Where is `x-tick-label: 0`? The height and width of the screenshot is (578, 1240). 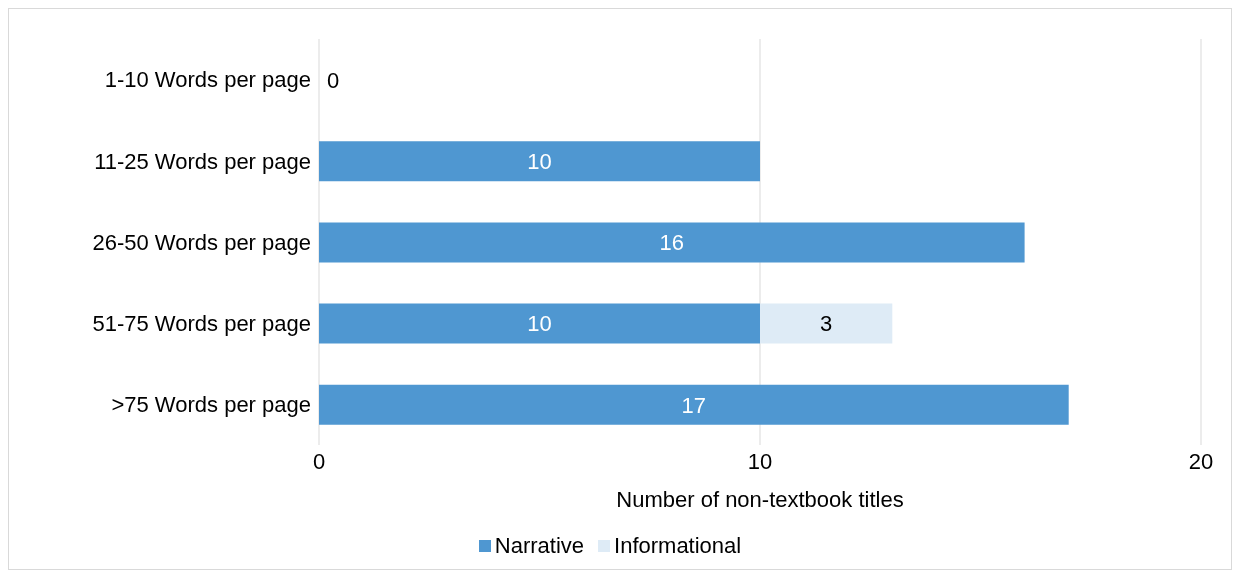 x-tick-label: 0 is located at coordinates (319, 461).